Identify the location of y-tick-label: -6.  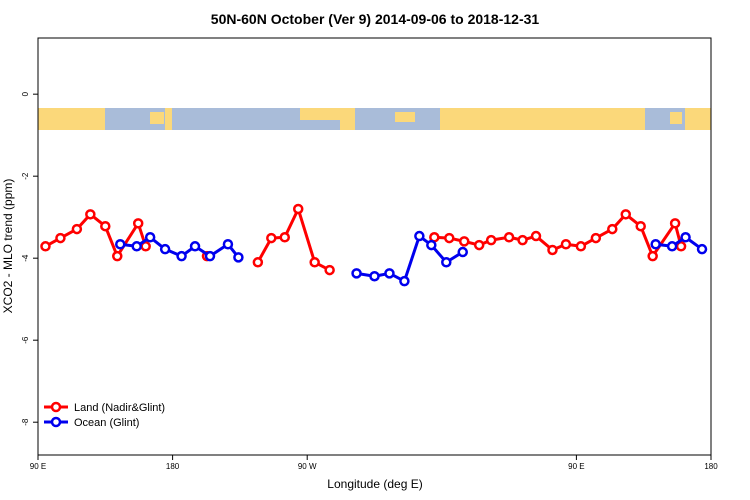
(25, 340).